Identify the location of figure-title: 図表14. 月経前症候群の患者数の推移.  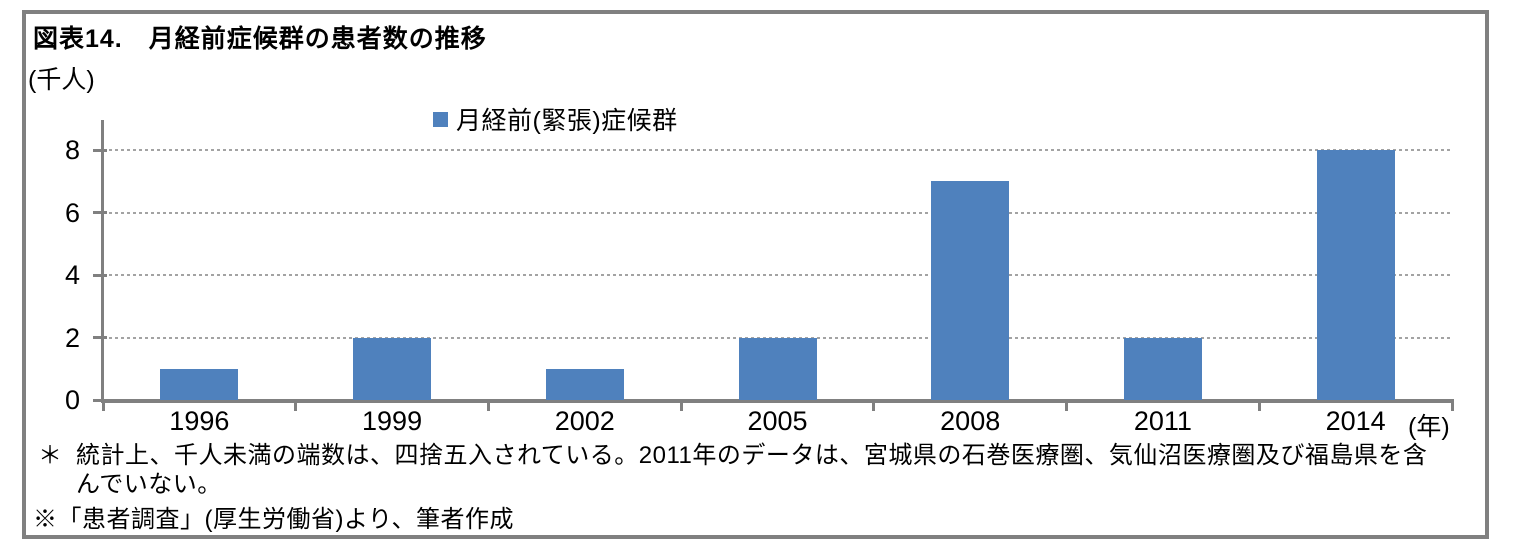
(260, 39).